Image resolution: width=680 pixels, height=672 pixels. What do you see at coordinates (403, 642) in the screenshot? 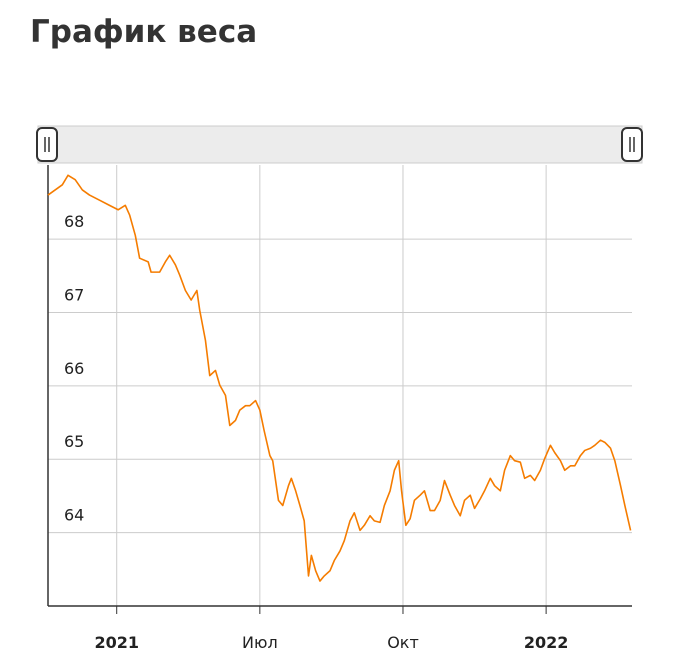
I see `x-tick-label: Окт` at bounding box center [403, 642].